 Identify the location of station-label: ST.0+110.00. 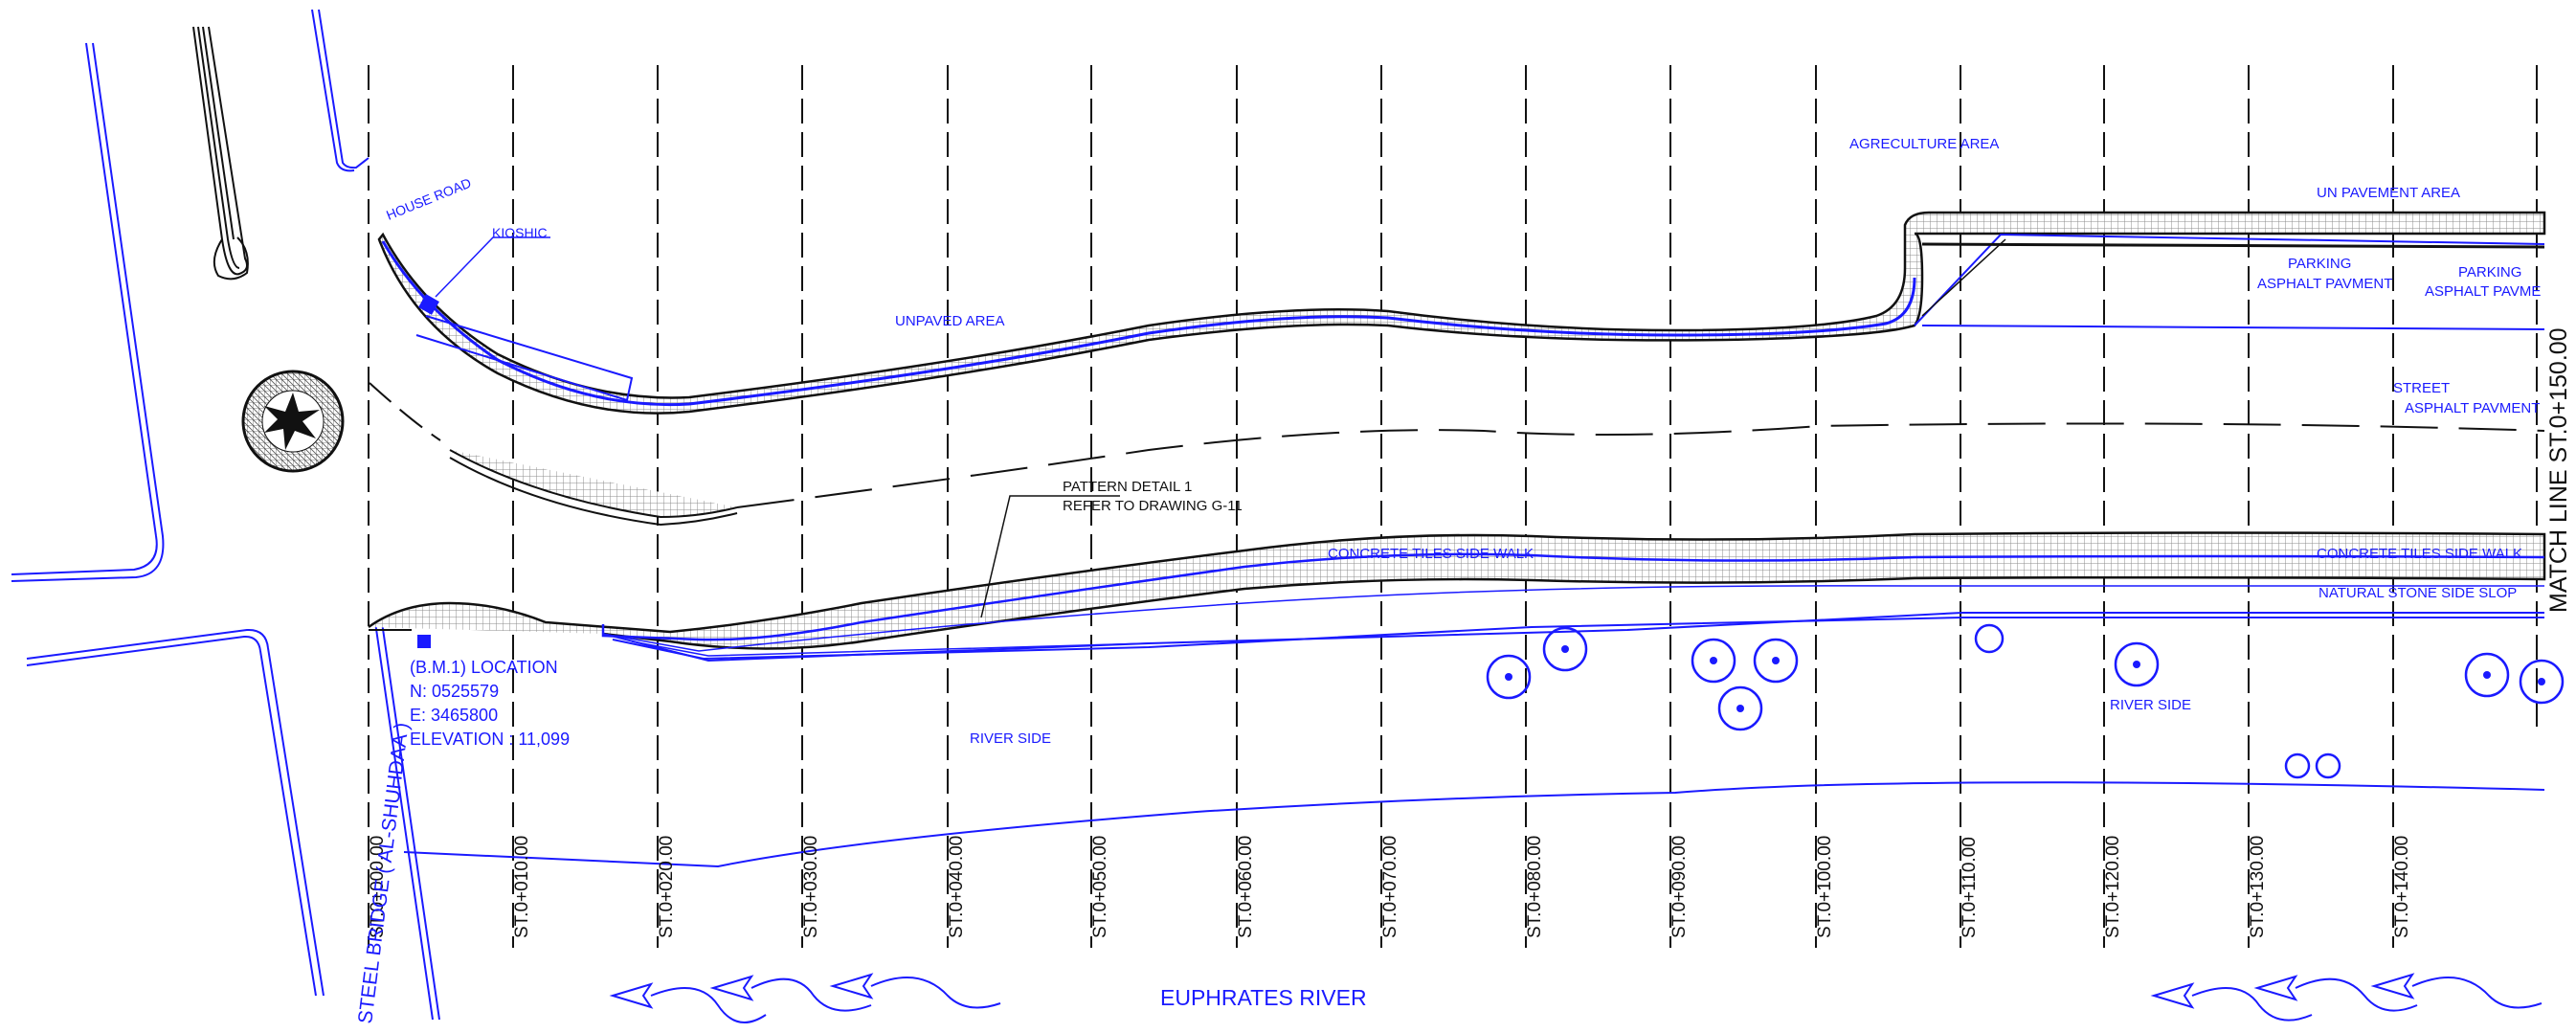
(1970, 887).